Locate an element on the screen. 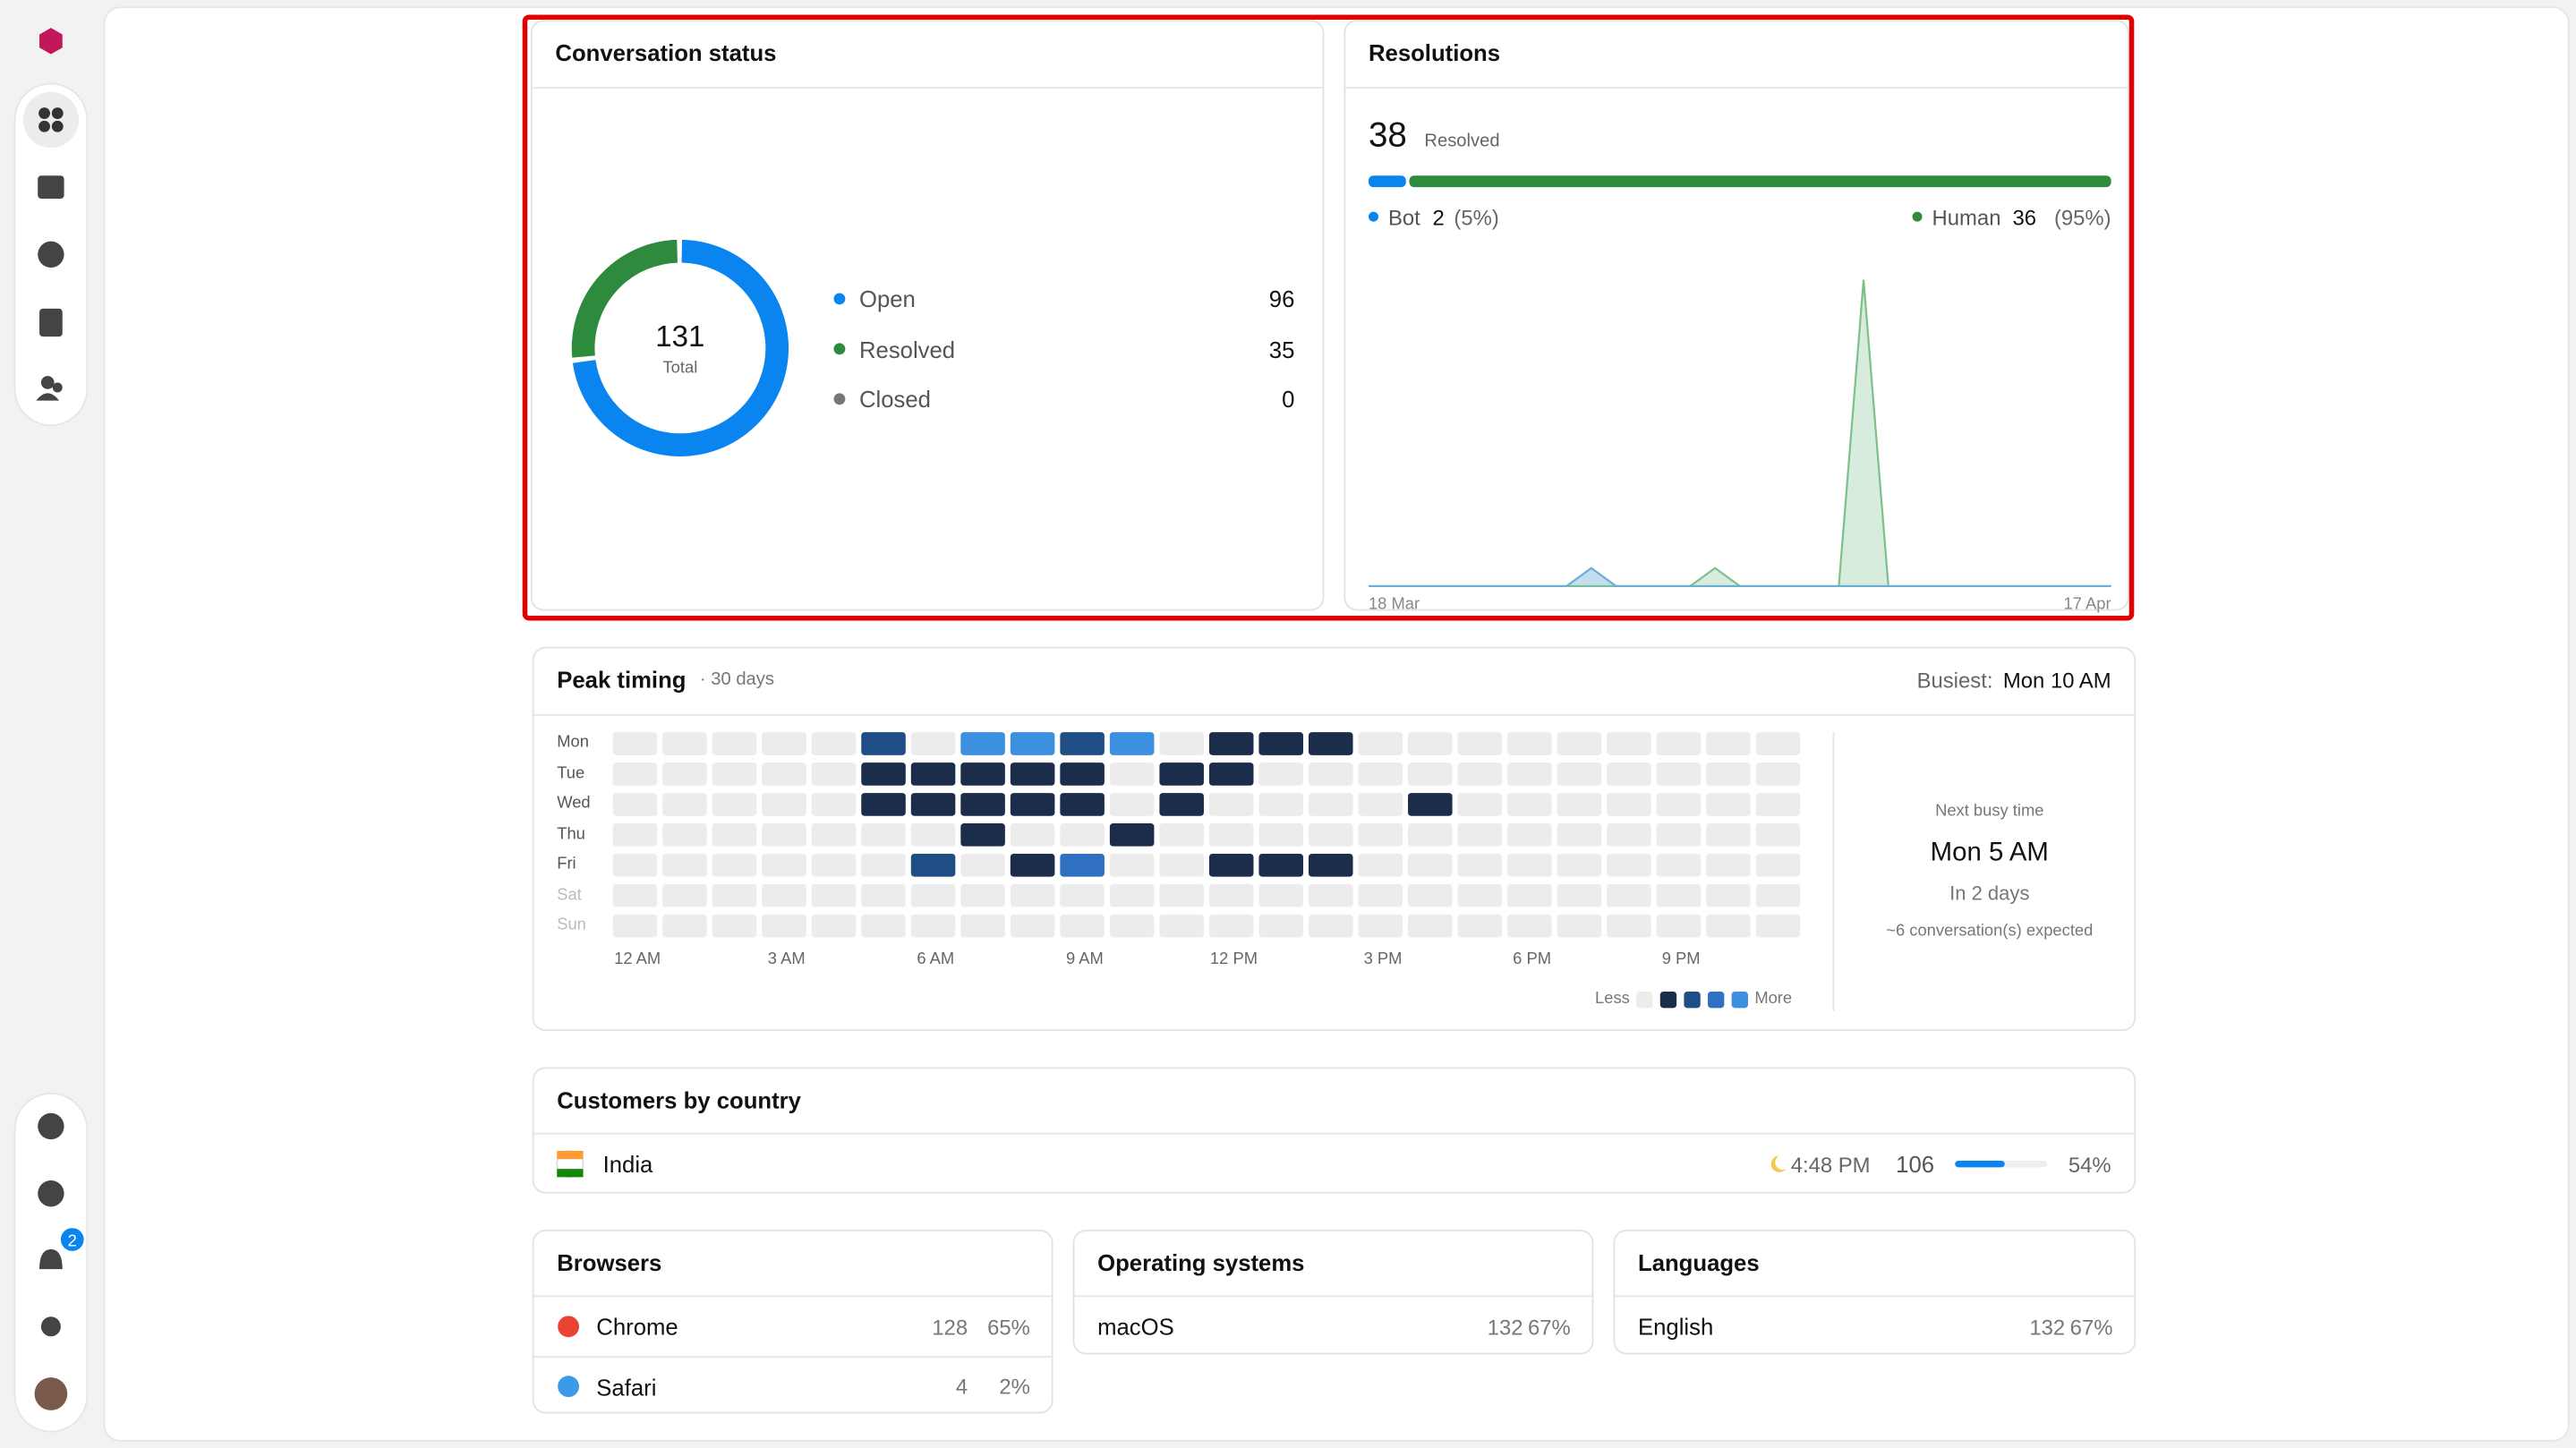 The height and width of the screenshot is (1448, 2576). card-title: Customers by country is located at coordinates (679, 1099).